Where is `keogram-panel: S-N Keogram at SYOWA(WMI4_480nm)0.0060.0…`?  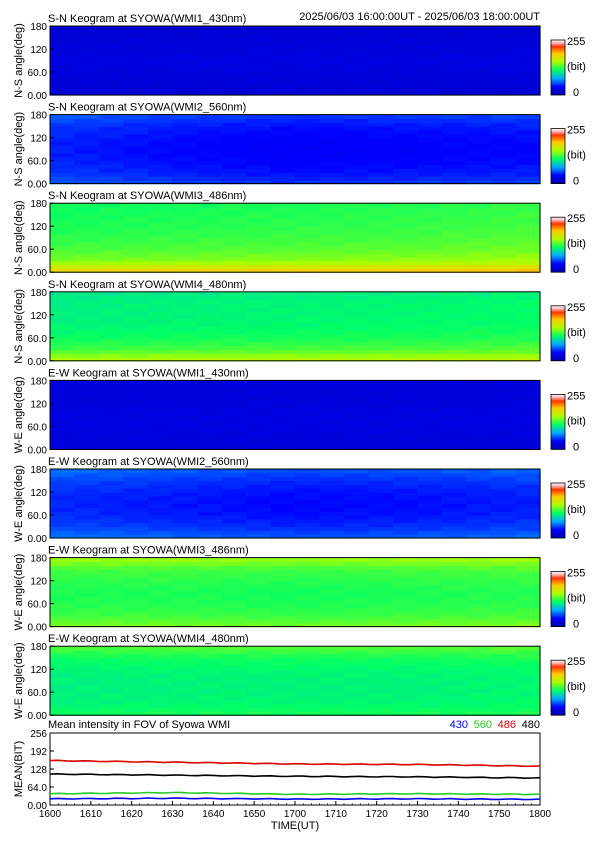 keogram-panel: S-N Keogram at SYOWA(WMI4_480nm)0.0060.0… is located at coordinates (299, 323).